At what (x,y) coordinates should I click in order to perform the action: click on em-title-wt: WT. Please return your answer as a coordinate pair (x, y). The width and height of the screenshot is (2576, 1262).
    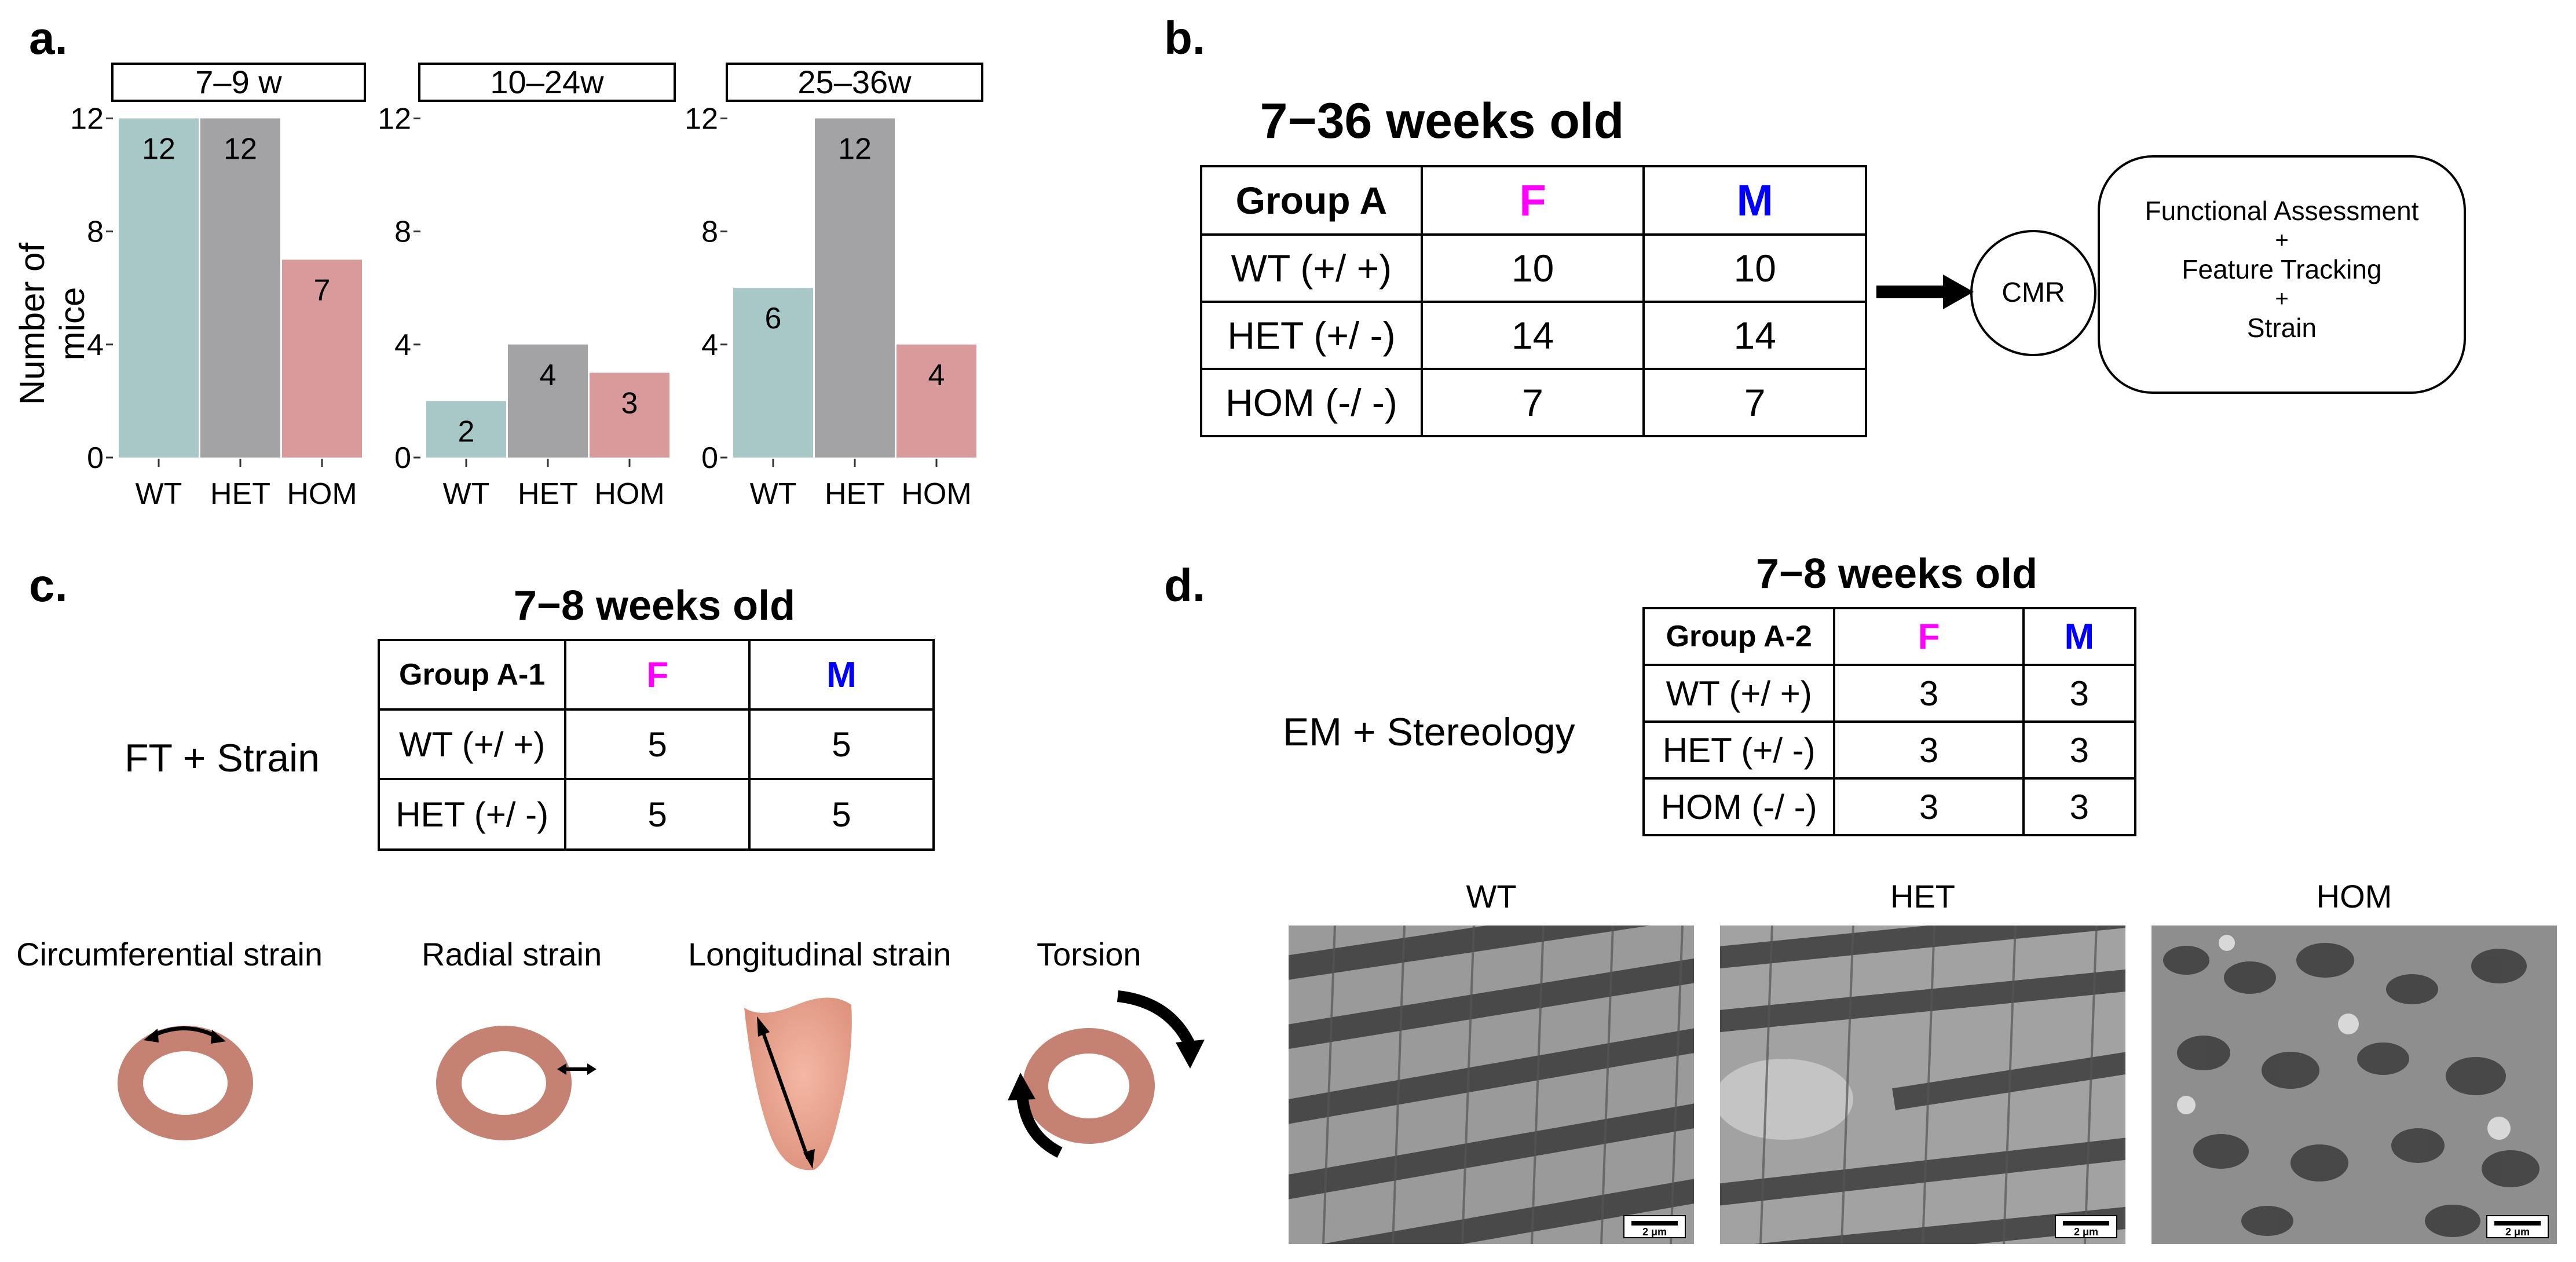
    Looking at the image, I should click on (1491, 897).